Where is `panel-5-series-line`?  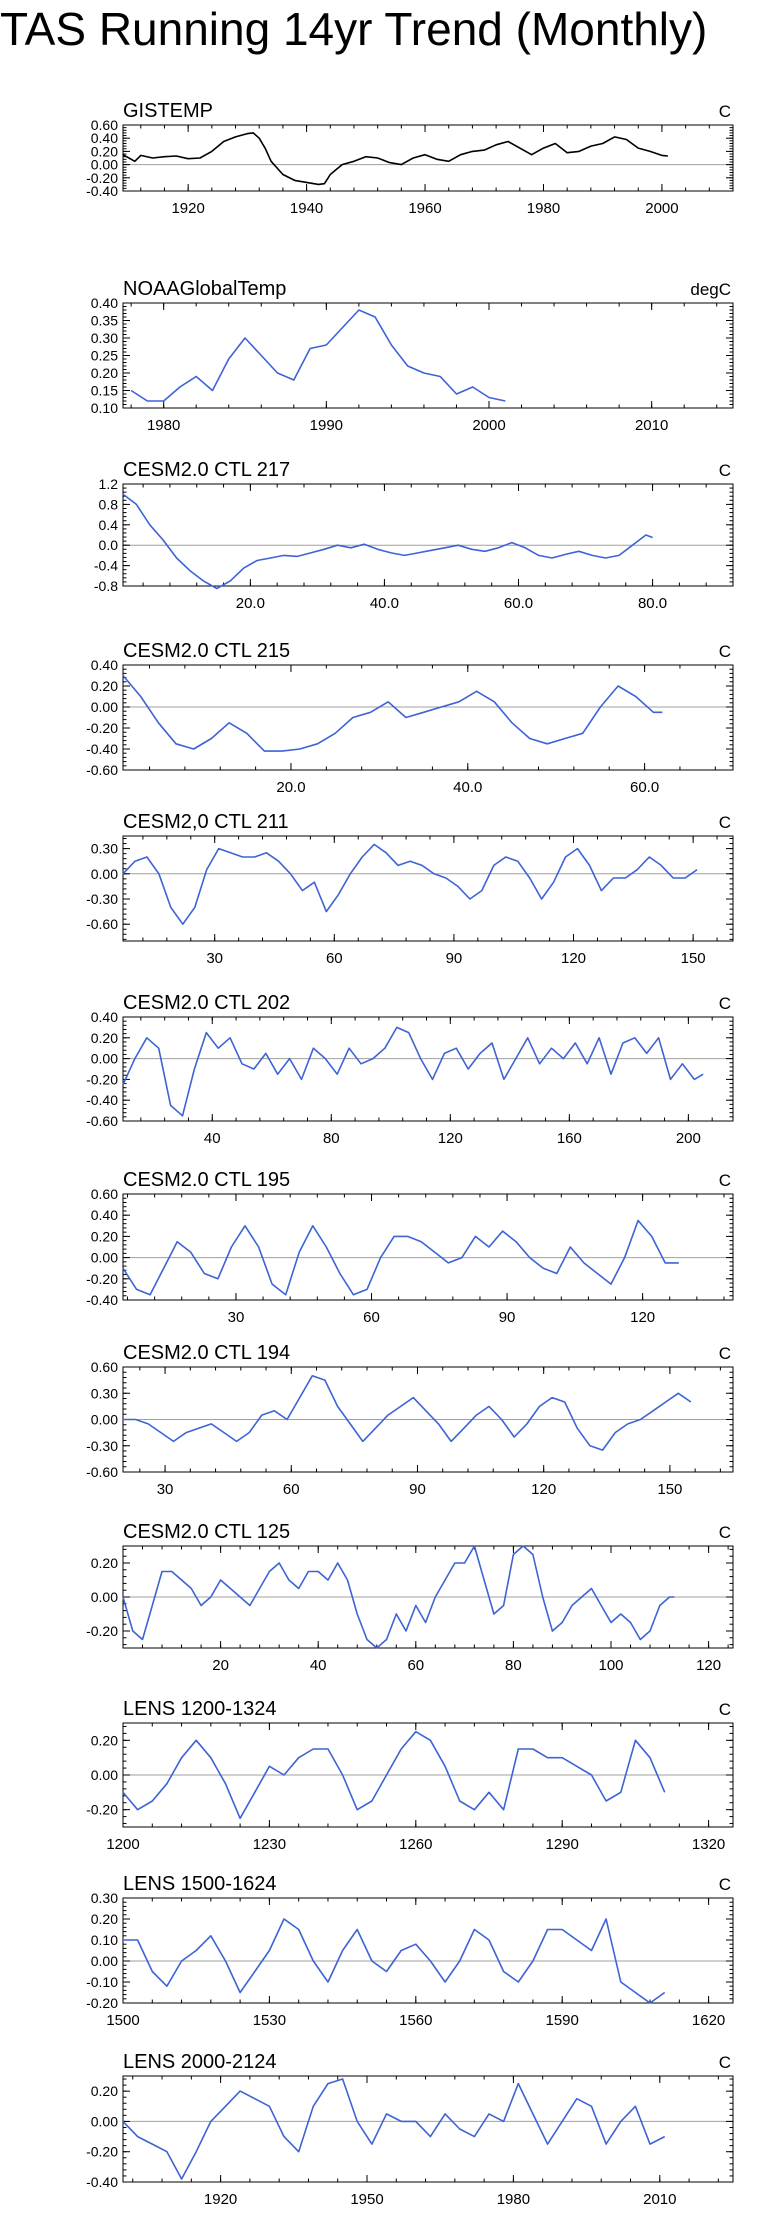 panel-5-series-line is located at coordinates (410, 884).